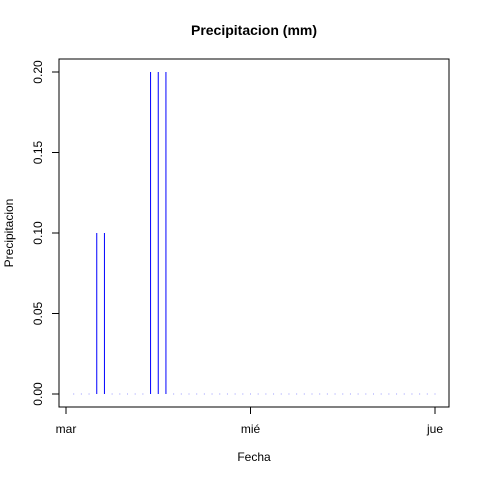  Describe the element at coordinates (434, 429) in the screenshot. I see `x-tick-label: jue` at that location.